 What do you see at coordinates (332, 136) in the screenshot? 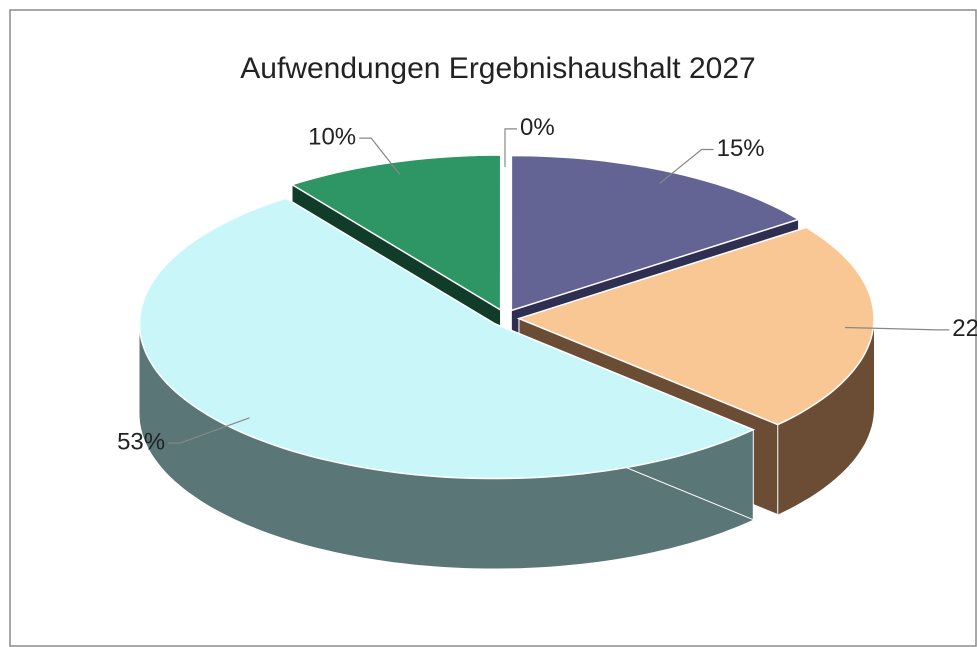
I see `data-label: 10%` at bounding box center [332, 136].